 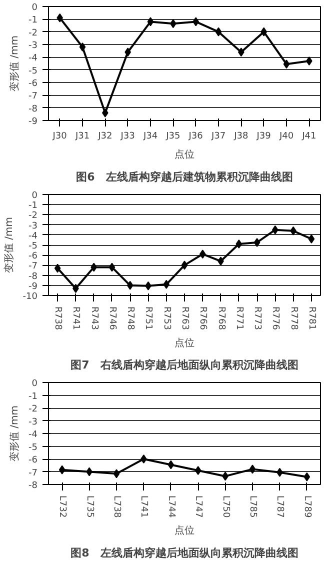 I want to click on x-tick-label: L738, so click(x=117, y=507).